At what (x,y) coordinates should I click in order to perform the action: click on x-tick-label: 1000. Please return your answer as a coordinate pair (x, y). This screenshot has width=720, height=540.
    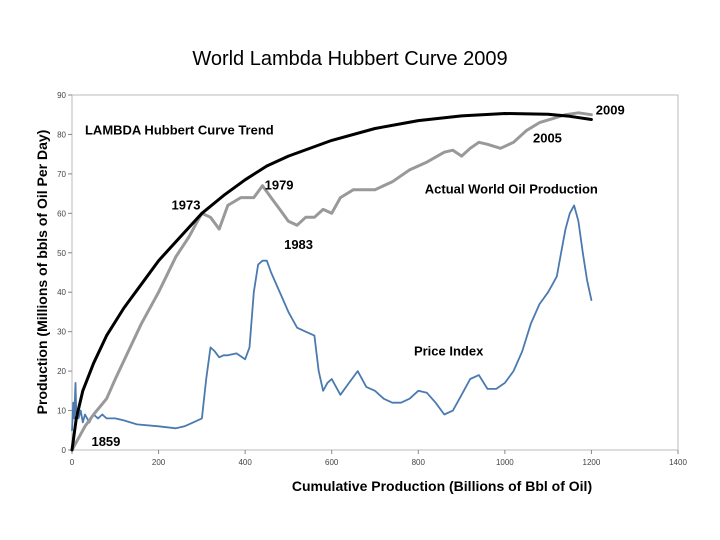
    Looking at the image, I should click on (505, 462).